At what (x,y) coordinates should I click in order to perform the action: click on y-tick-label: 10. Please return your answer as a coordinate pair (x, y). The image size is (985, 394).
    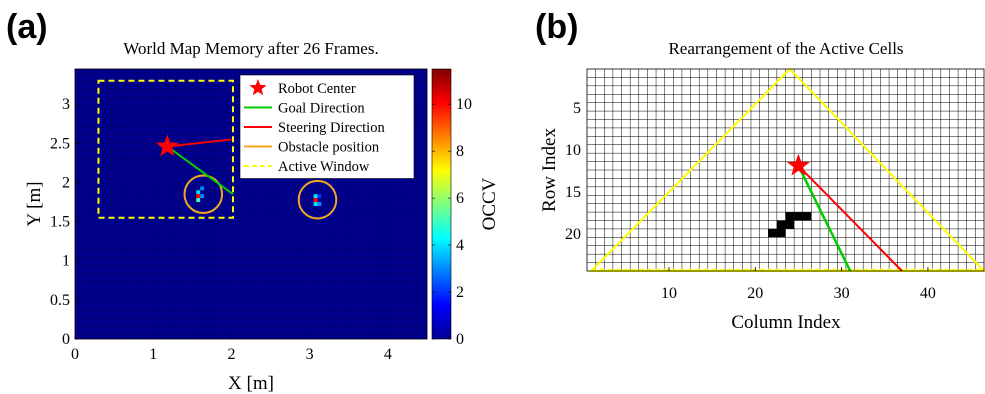
    Looking at the image, I should click on (573, 150).